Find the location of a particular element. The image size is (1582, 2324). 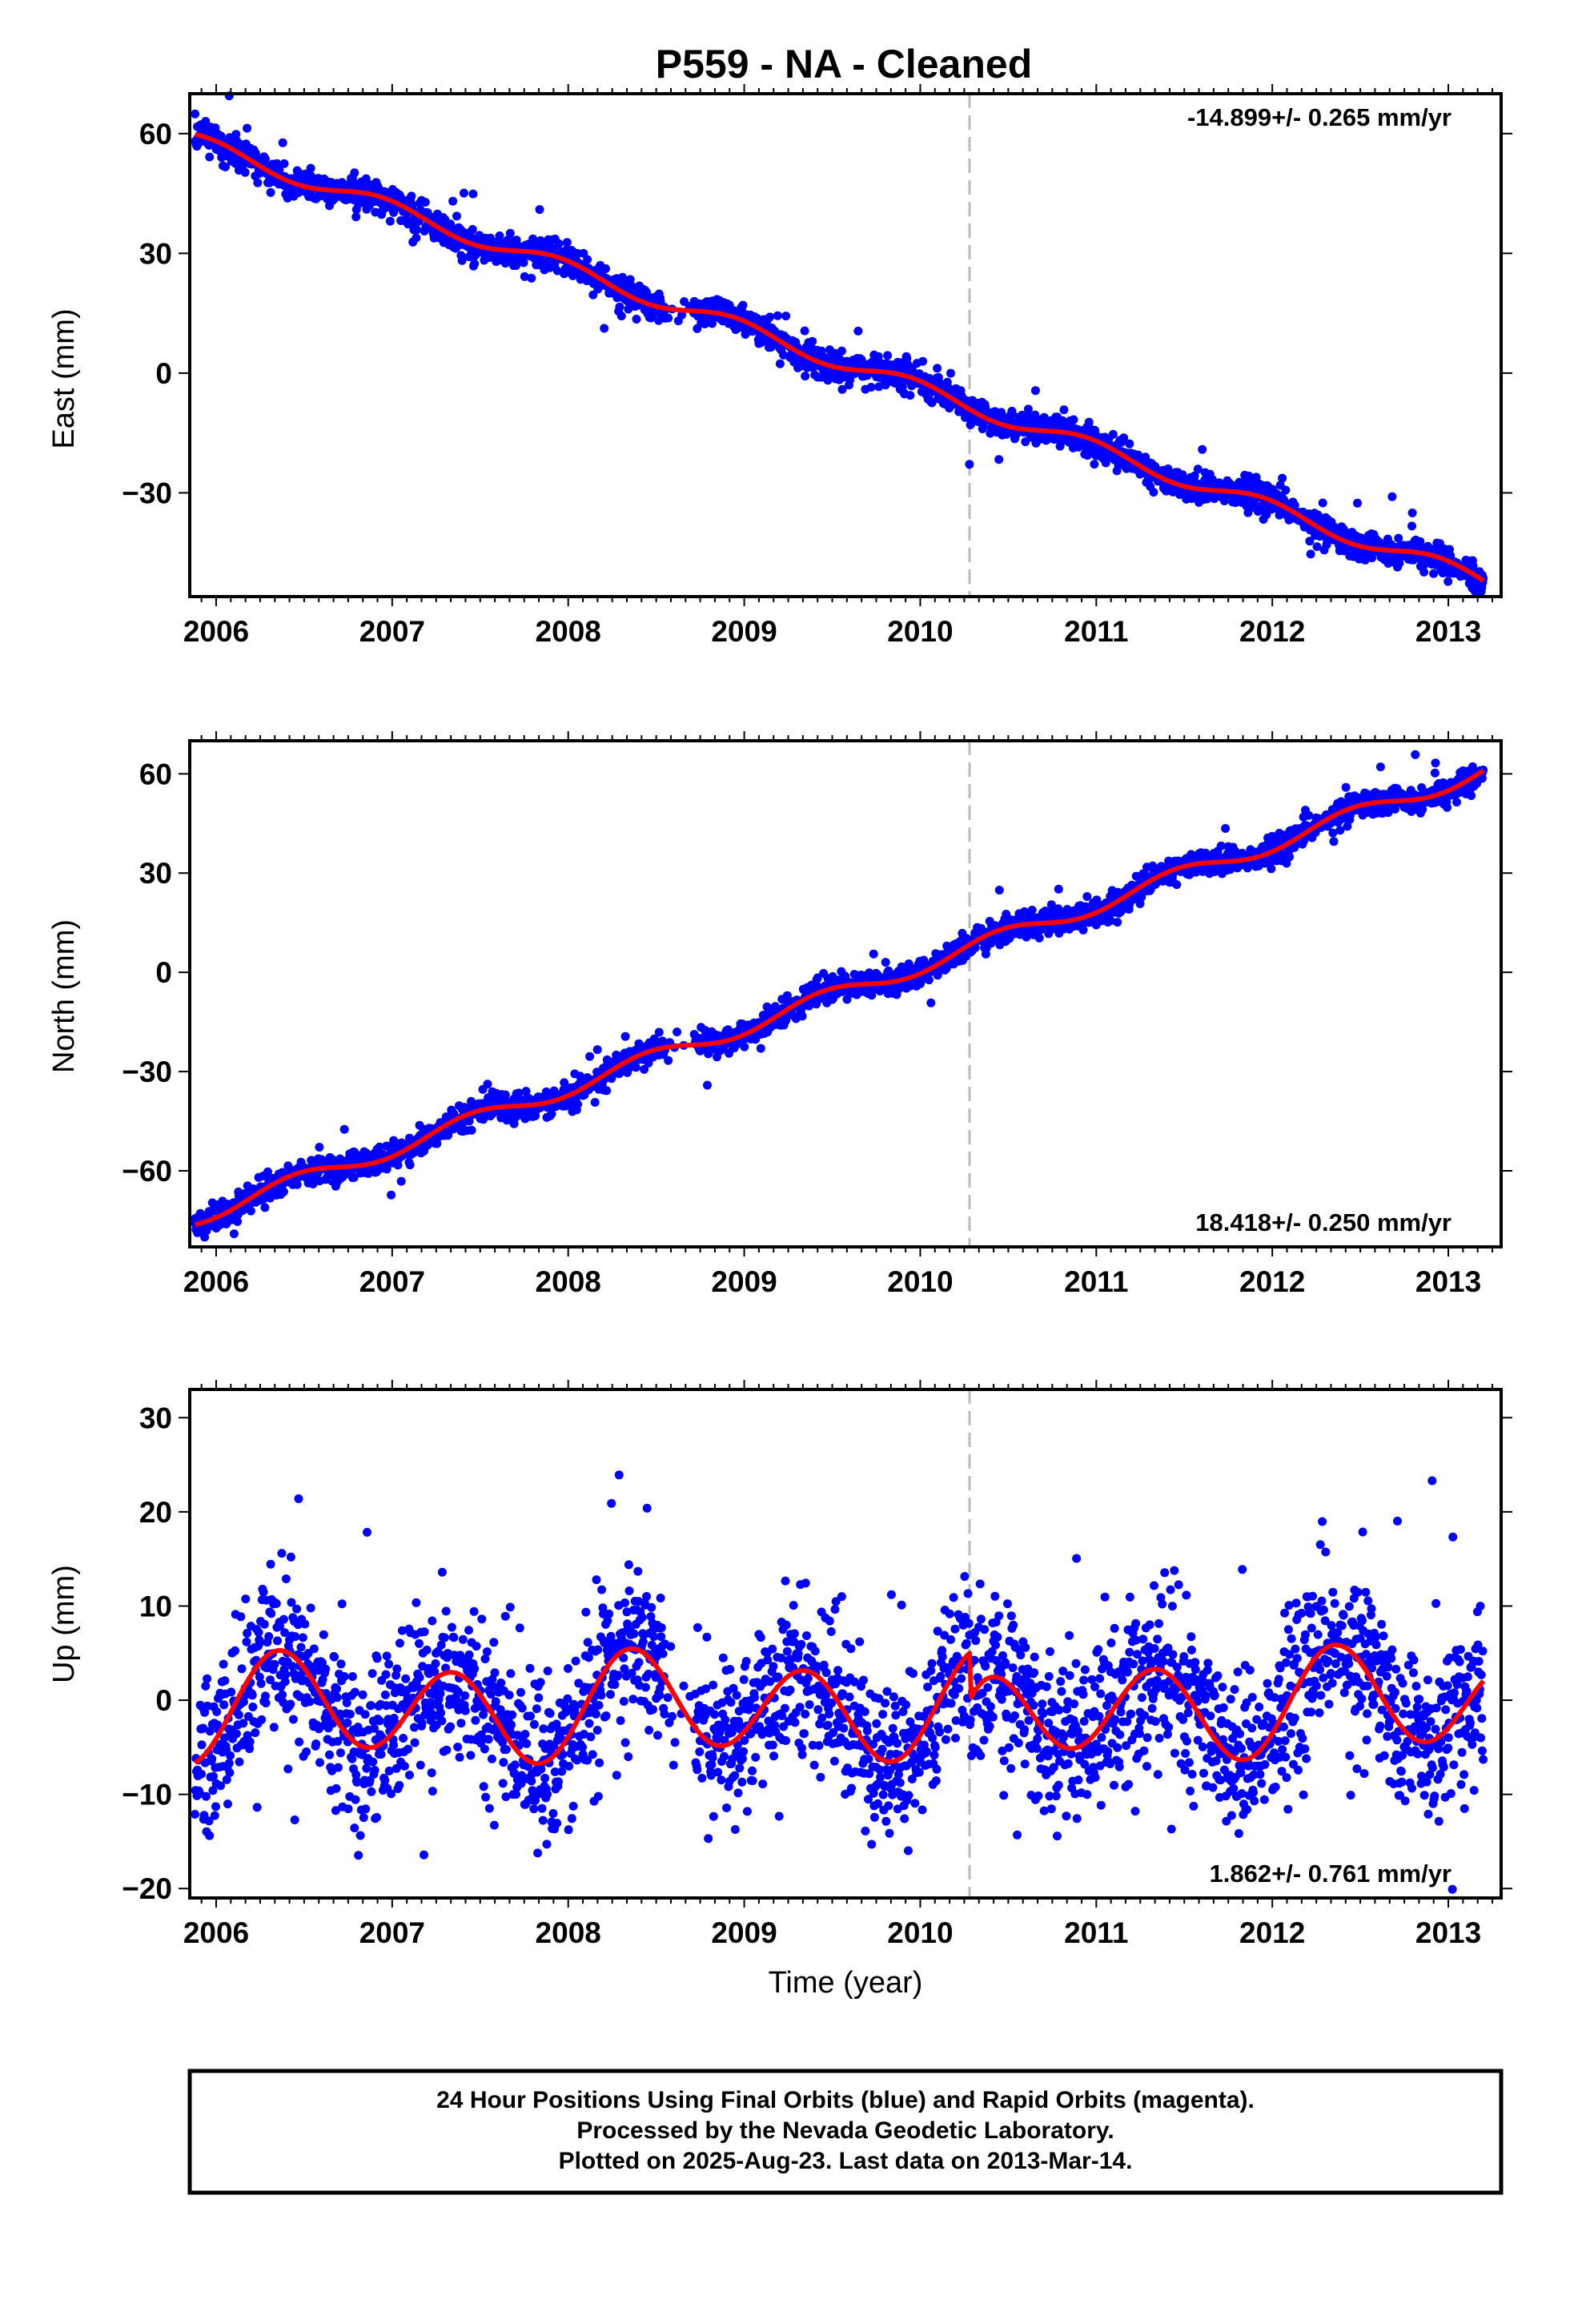

x-tick-label: 2012 is located at coordinates (1272, 631).